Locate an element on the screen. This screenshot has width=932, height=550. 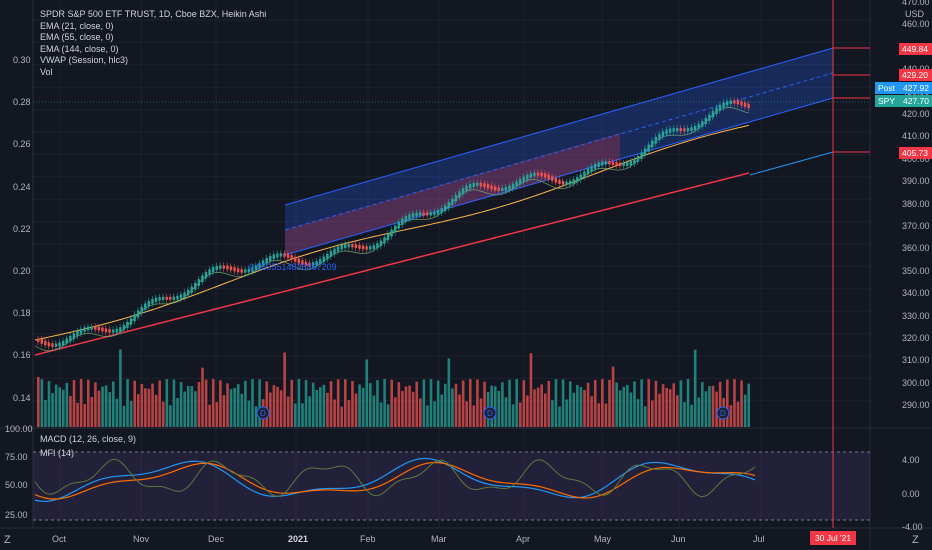
price-tick: 360.00 is located at coordinates (916, 248).